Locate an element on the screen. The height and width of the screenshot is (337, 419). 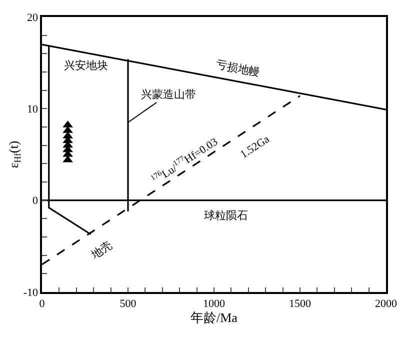
annotation: 兴蒙造山带 is located at coordinates (168, 94).